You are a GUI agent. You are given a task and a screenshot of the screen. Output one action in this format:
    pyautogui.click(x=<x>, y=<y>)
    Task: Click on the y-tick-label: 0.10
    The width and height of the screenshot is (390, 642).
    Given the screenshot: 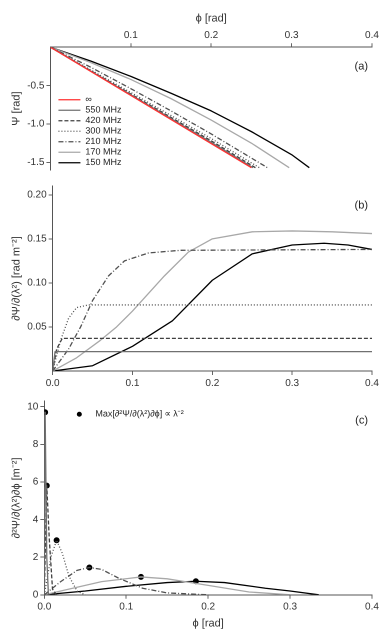 What is the action you would take?
    pyautogui.click(x=37, y=283)
    